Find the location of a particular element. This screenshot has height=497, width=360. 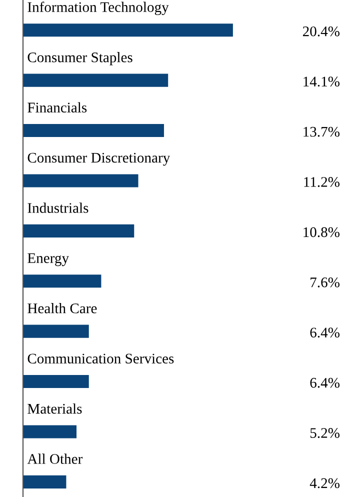

data-label: 5.2% is located at coordinates (325, 433).